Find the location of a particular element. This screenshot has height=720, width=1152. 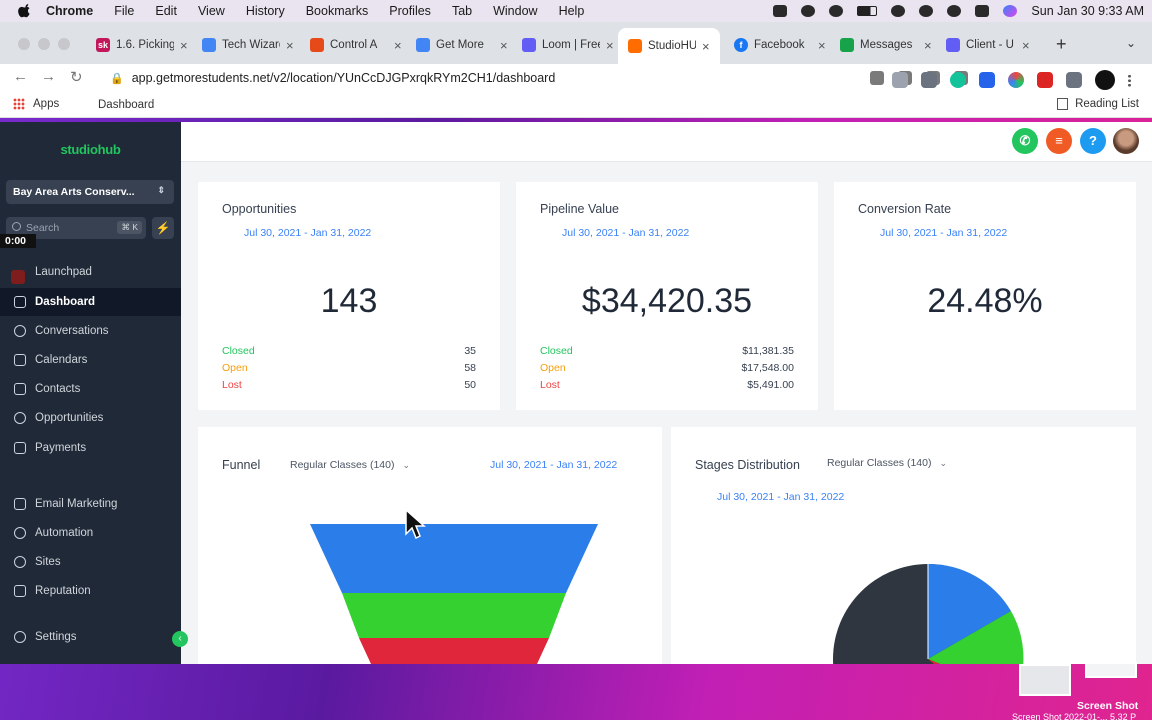

browser-tab: Get More × is located at coordinates (462, 45).